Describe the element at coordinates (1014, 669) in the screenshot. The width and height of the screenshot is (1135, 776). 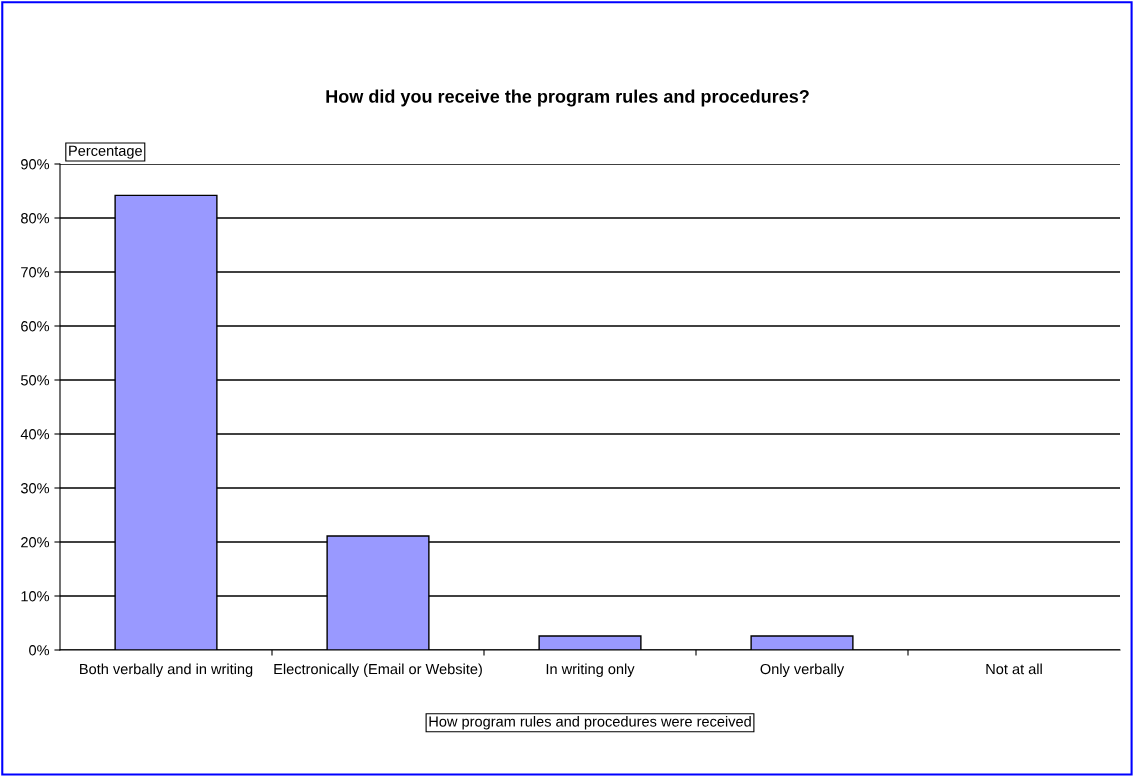
I see `x-tick-label: Not at all` at that location.